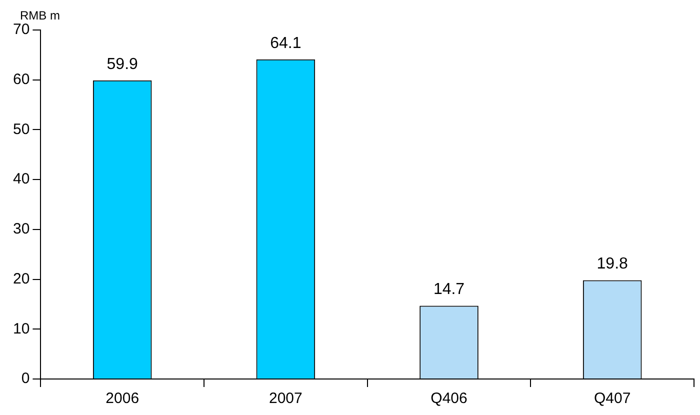 This screenshot has width=700, height=415. I want to click on y-tick-label: 50, so click(21, 129).